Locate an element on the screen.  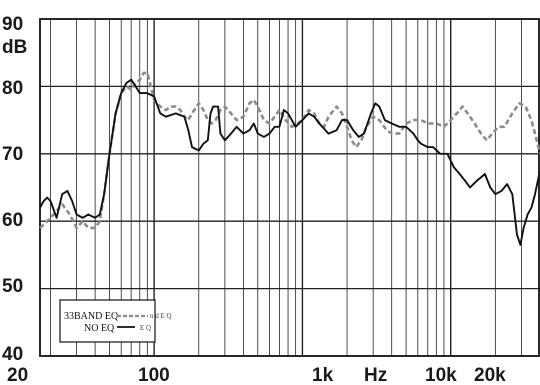
y-tick-label-90: 90 is located at coordinates (12, 24).